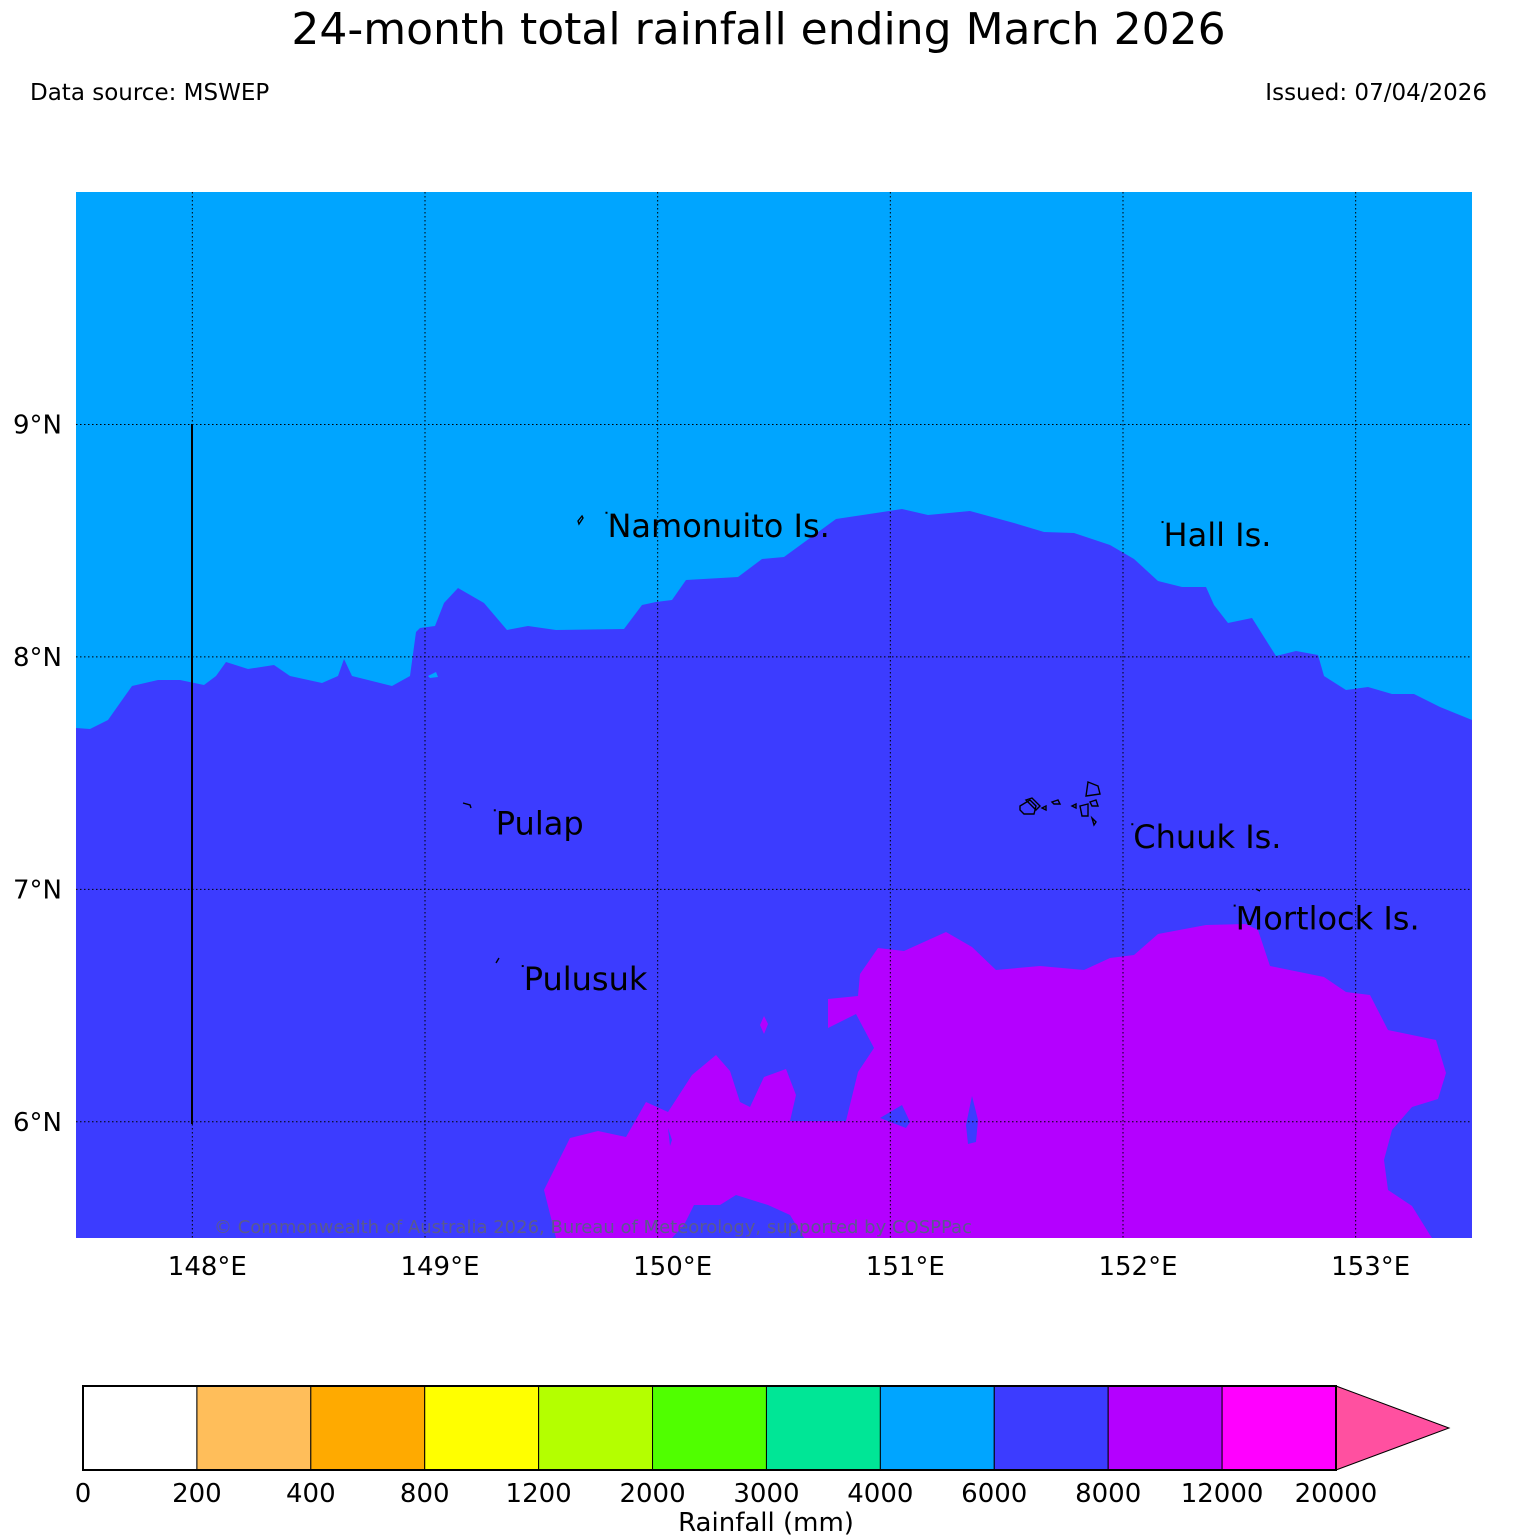  I want to click on place-label: Mortlock Is., so click(1328, 919).